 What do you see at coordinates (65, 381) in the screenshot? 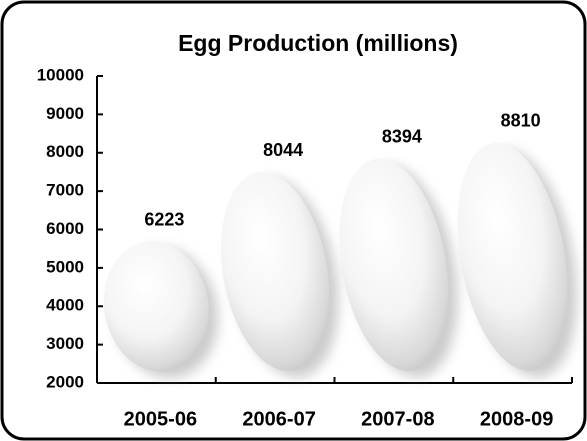
I see `y-tick-label: 2000` at bounding box center [65, 381].